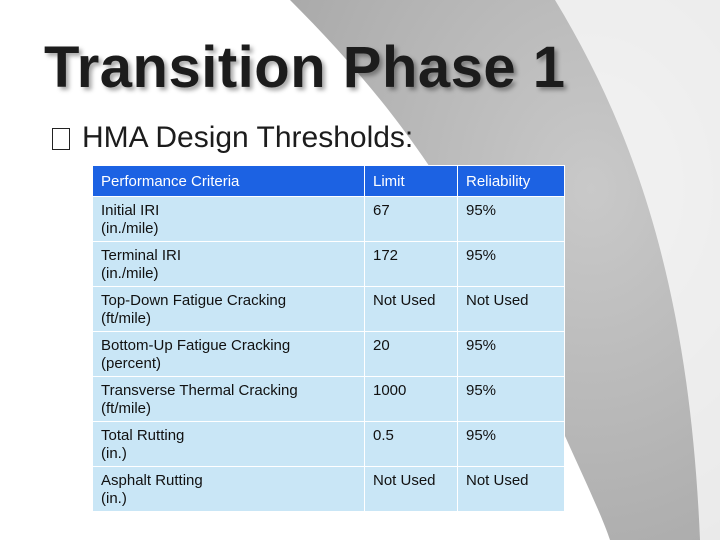 The width and height of the screenshot is (720, 540). What do you see at coordinates (228, 444) in the screenshot?
I see `criteria-cell: Total Rutting (in.)` at bounding box center [228, 444].